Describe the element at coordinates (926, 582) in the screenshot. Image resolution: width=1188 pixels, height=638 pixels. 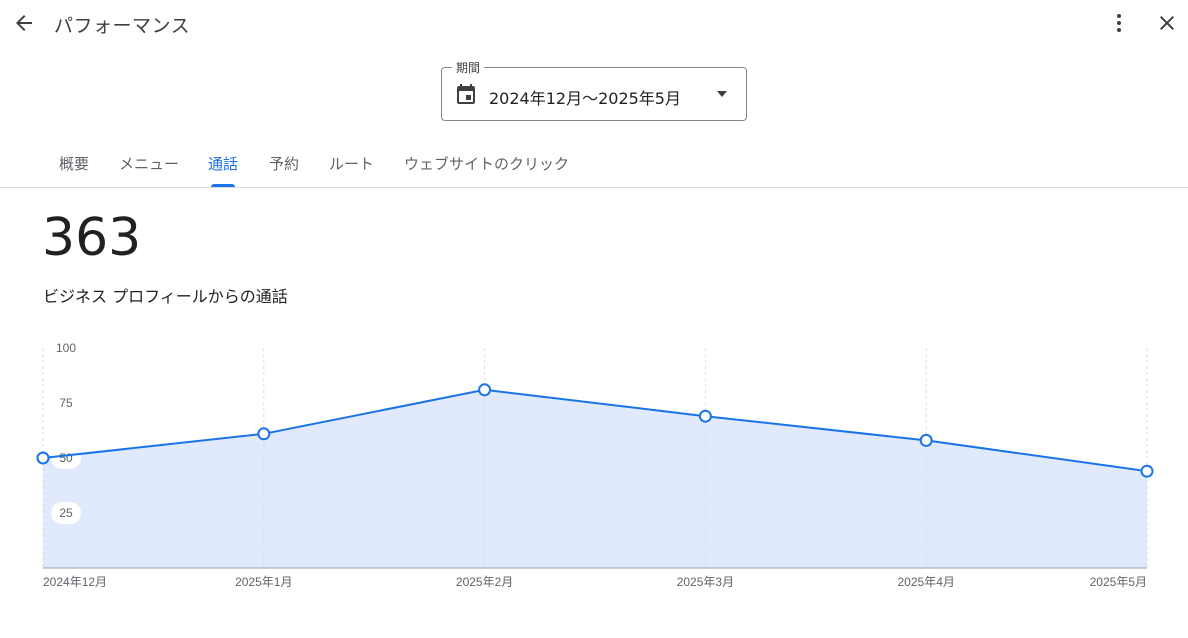
I see `x-tick-label: 2025年4月` at that location.